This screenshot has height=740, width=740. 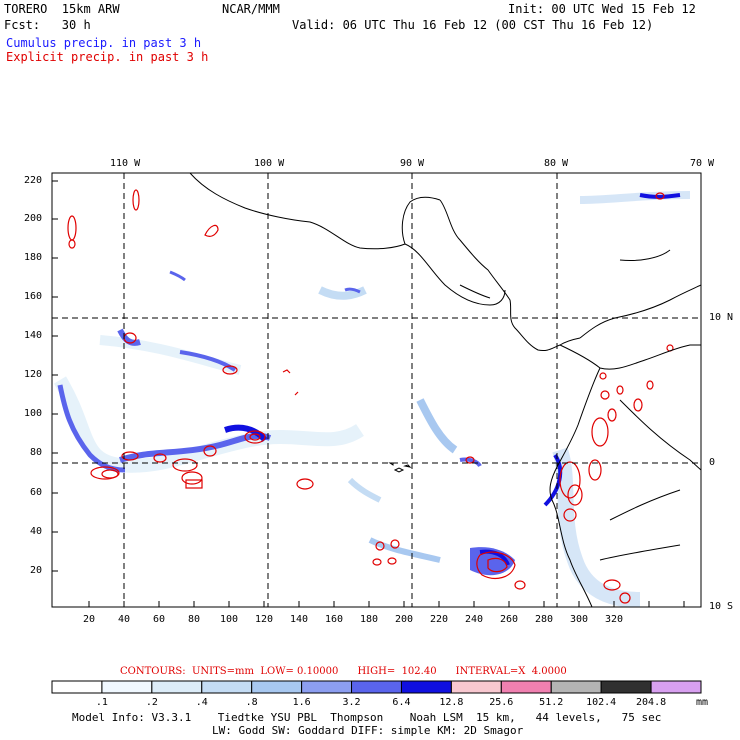 I want to click on x-tick-label: 280, so click(x=544, y=619).